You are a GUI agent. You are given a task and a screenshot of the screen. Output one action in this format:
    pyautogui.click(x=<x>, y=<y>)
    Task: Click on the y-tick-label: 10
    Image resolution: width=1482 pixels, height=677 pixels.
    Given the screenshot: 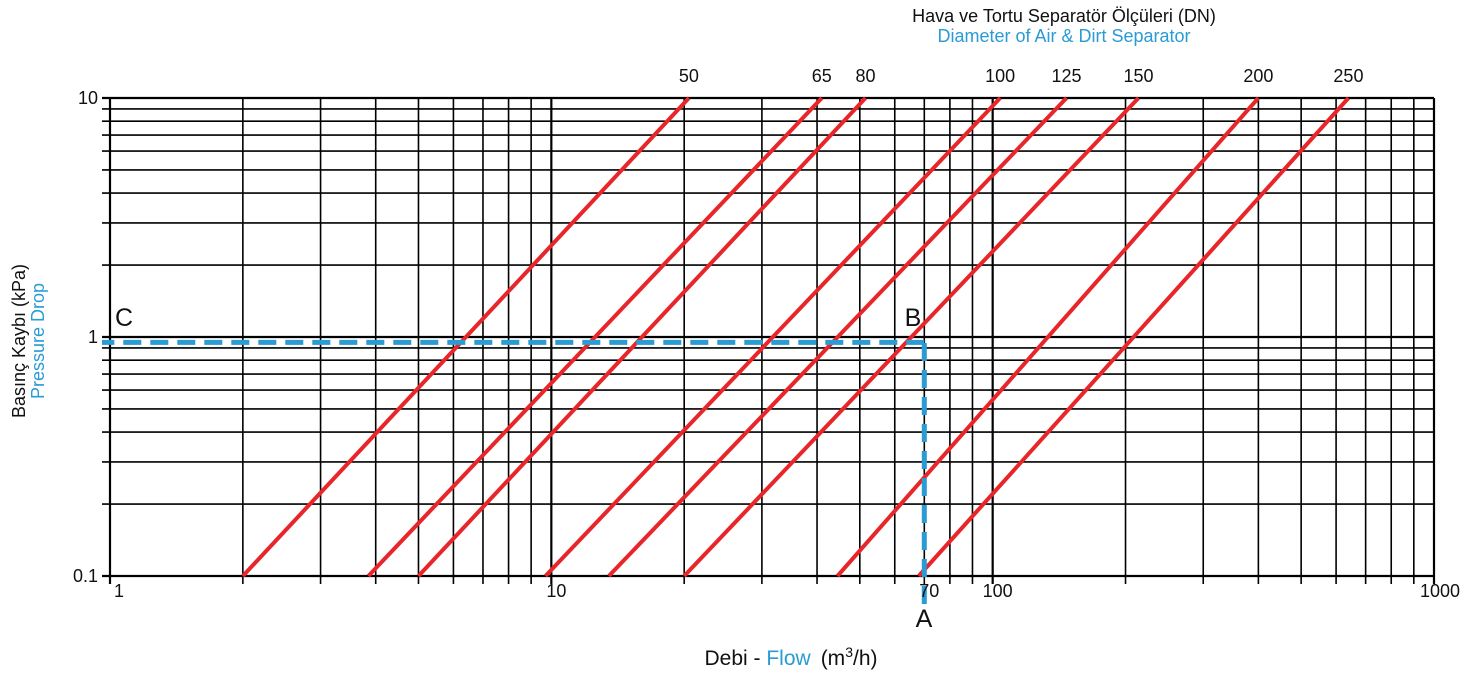 What is the action you would take?
    pyautogui.click(x=88, y=98)
    